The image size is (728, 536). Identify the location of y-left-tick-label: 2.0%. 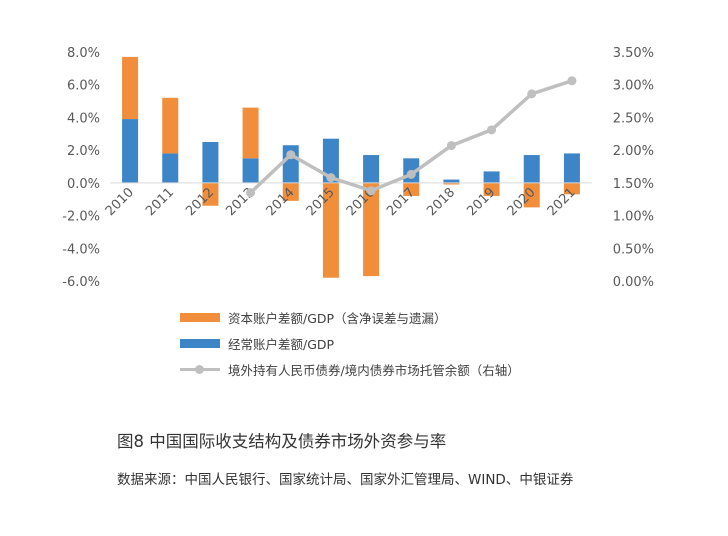
(83, 151).